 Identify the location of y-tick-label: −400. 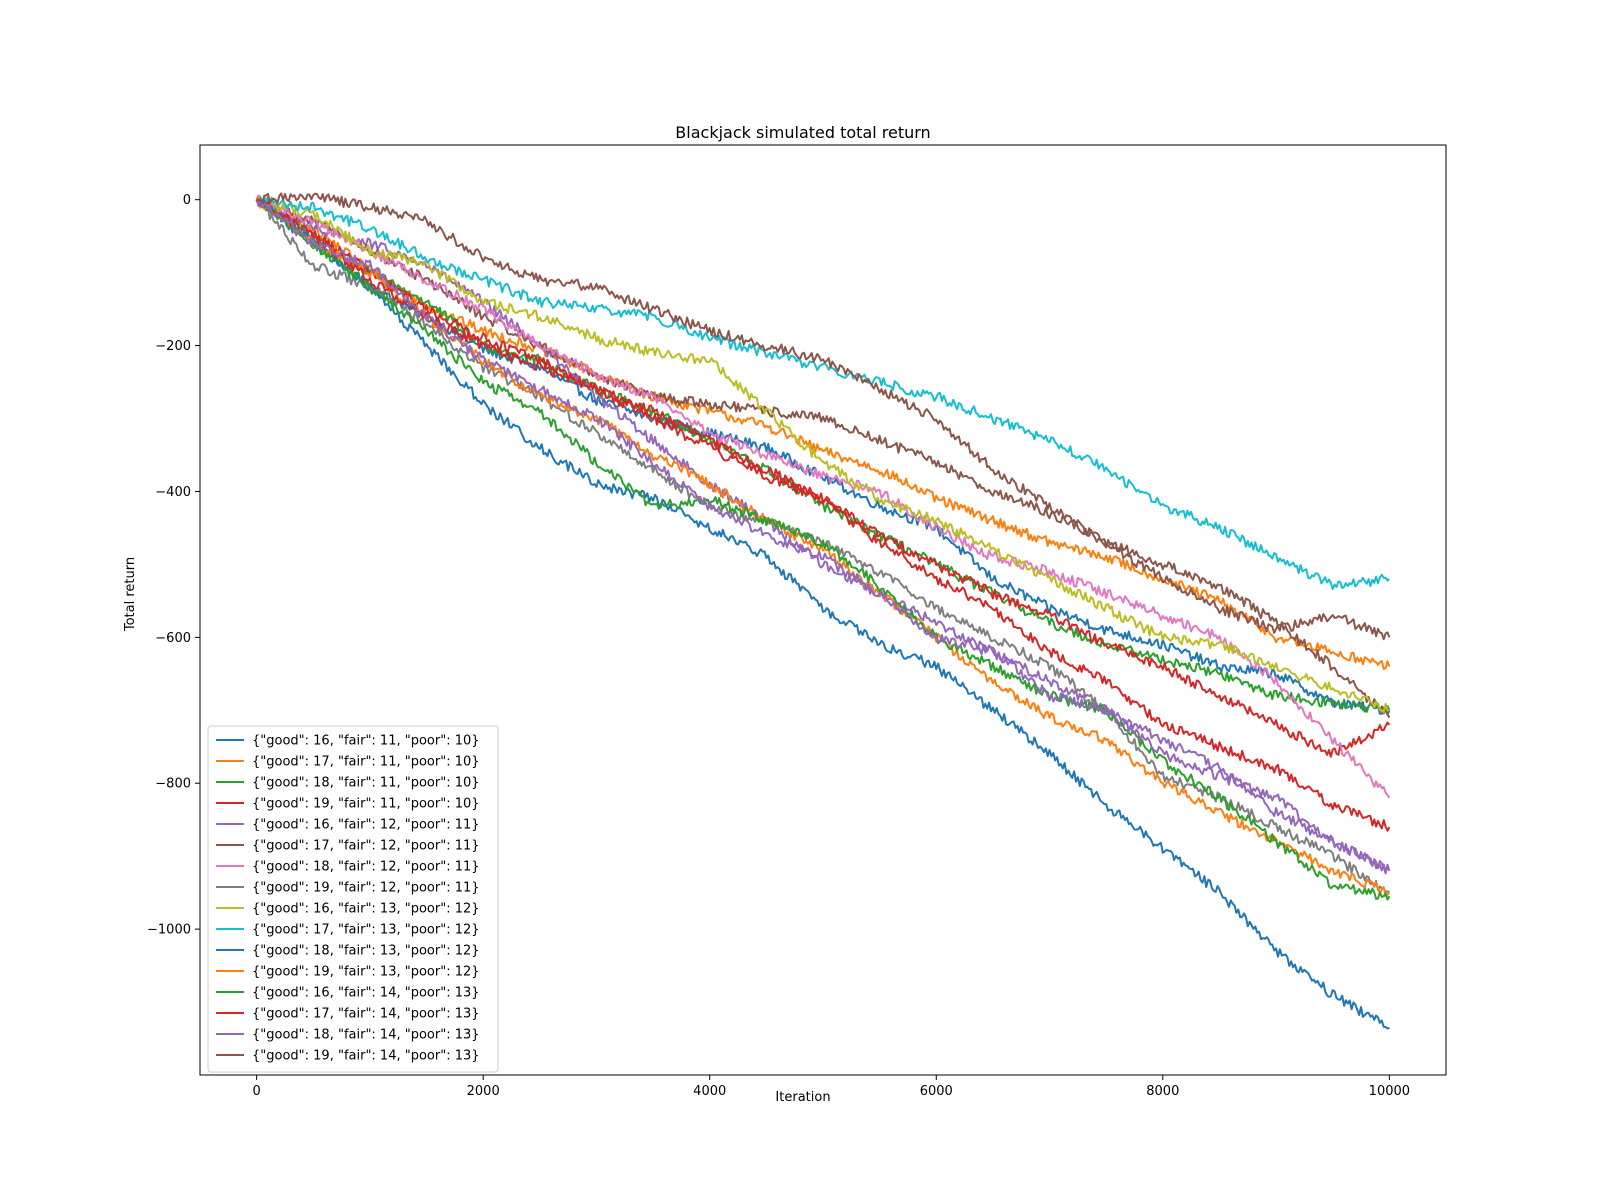
(173, 492).